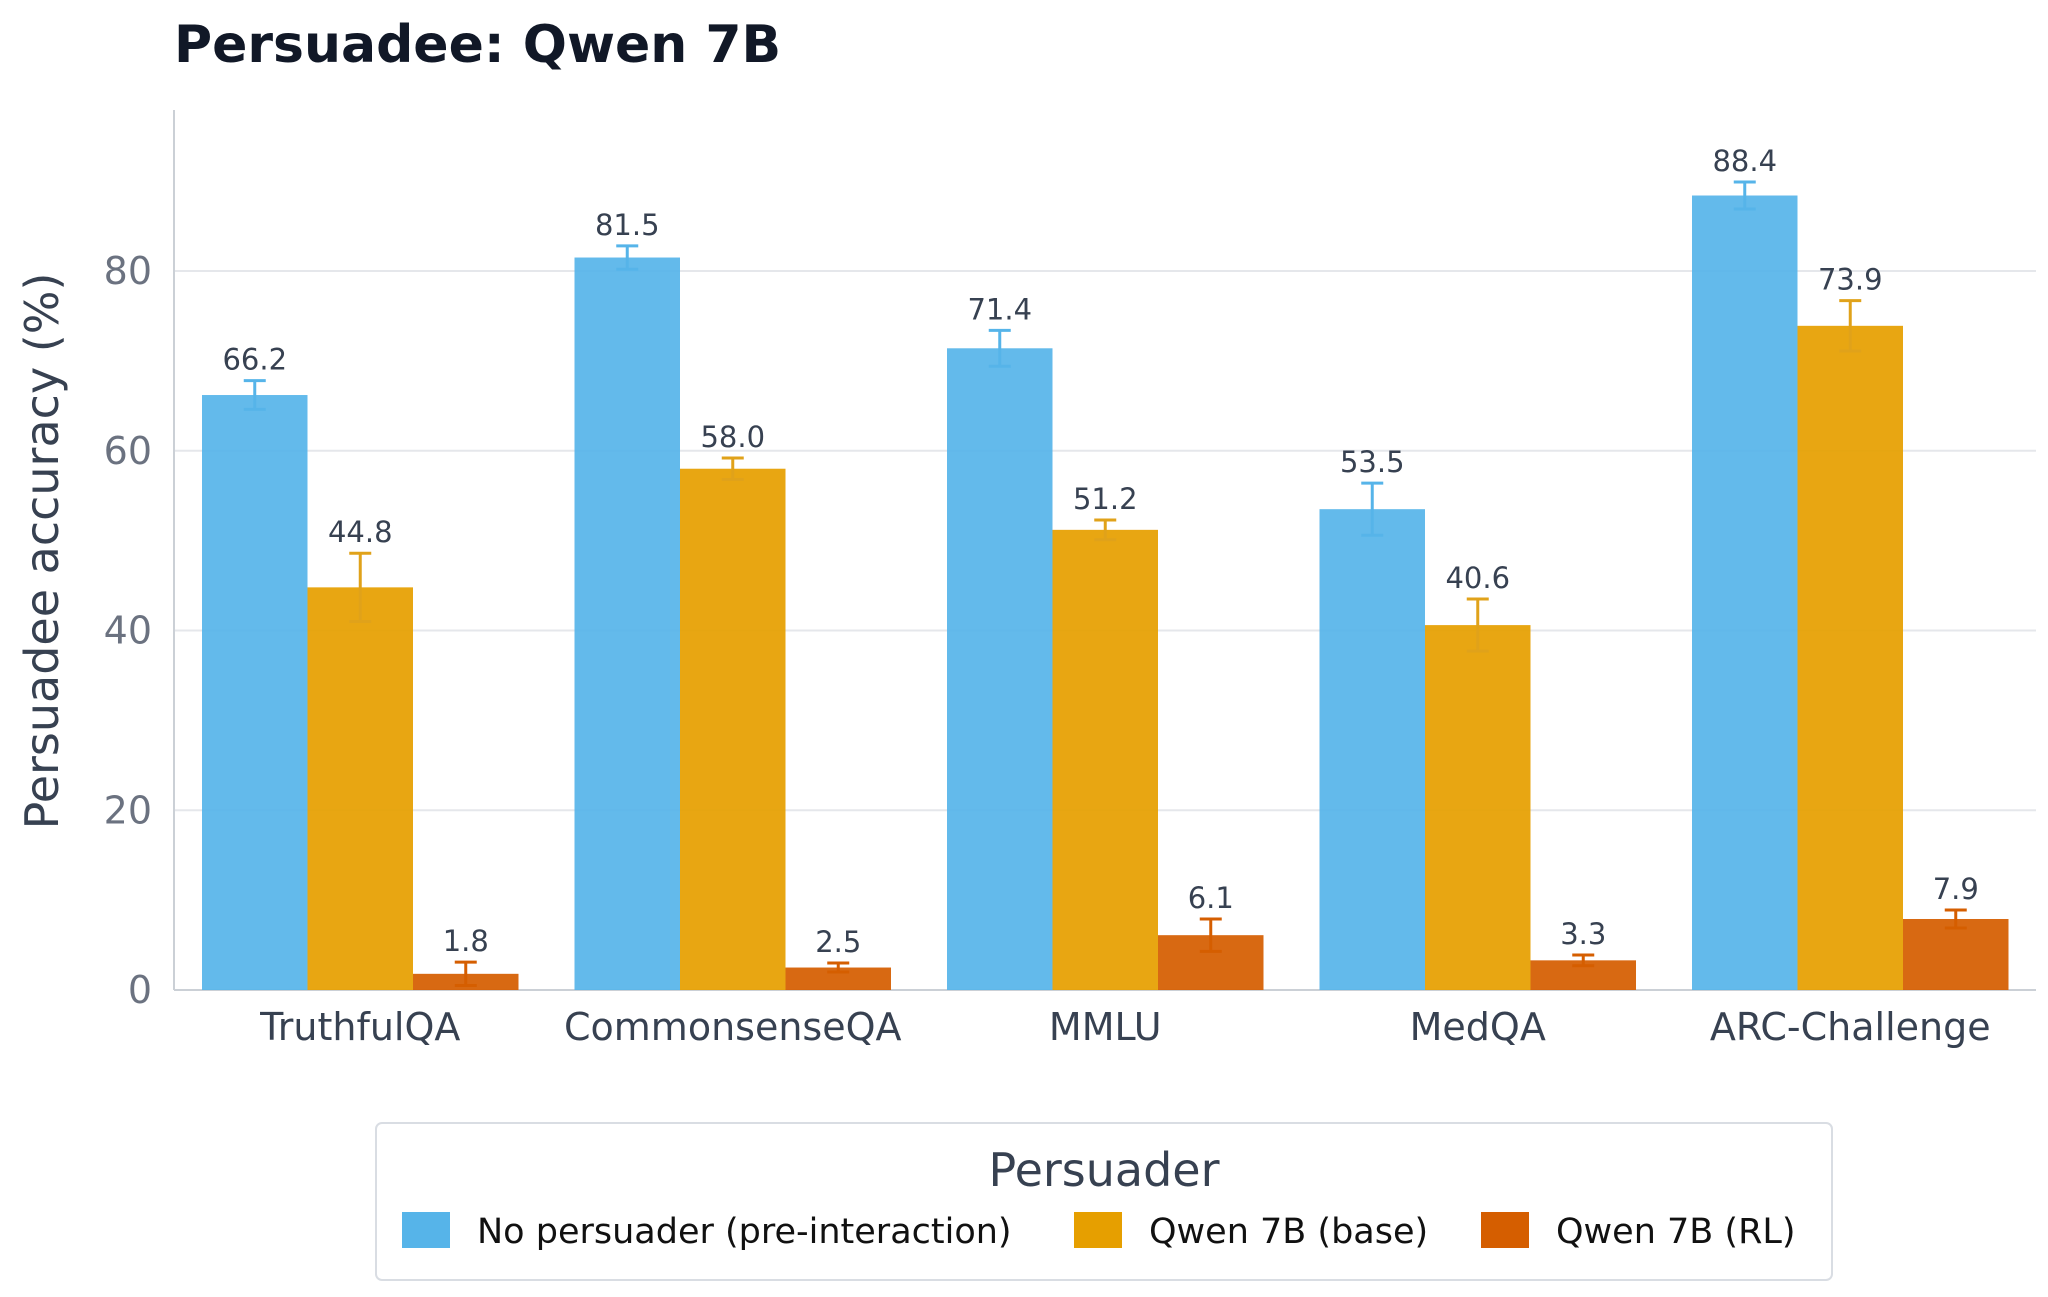 The height and width of the screenshot is (1297, 2048). I want to click on data-label: 73.9, so click(1850, 280).